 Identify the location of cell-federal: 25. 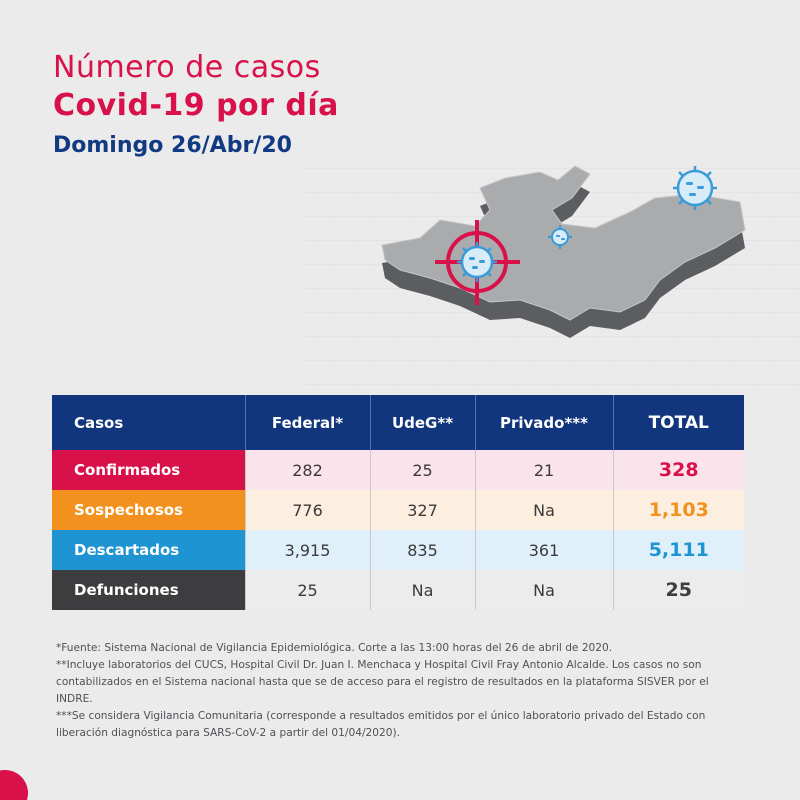
(307, 590).